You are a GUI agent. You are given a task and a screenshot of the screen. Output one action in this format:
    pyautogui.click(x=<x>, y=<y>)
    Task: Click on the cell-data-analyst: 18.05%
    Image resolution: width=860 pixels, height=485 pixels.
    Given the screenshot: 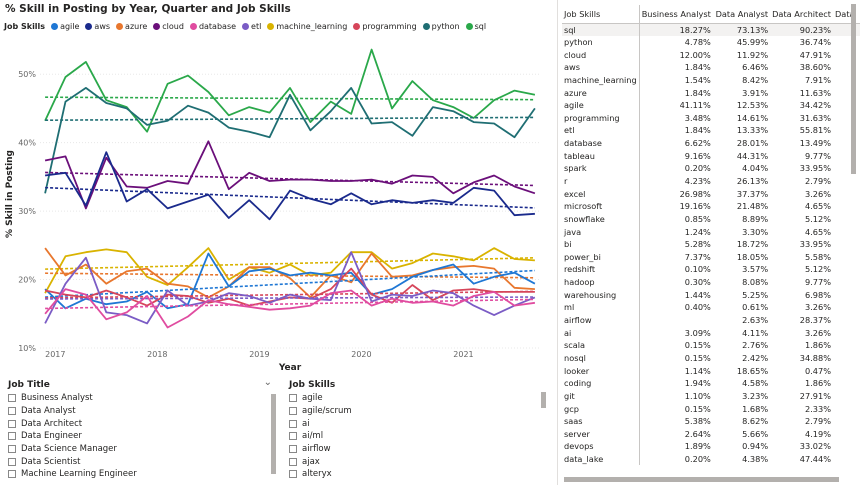 What is the action you would take?
    pyautogui.click(x=752, y=256)
    